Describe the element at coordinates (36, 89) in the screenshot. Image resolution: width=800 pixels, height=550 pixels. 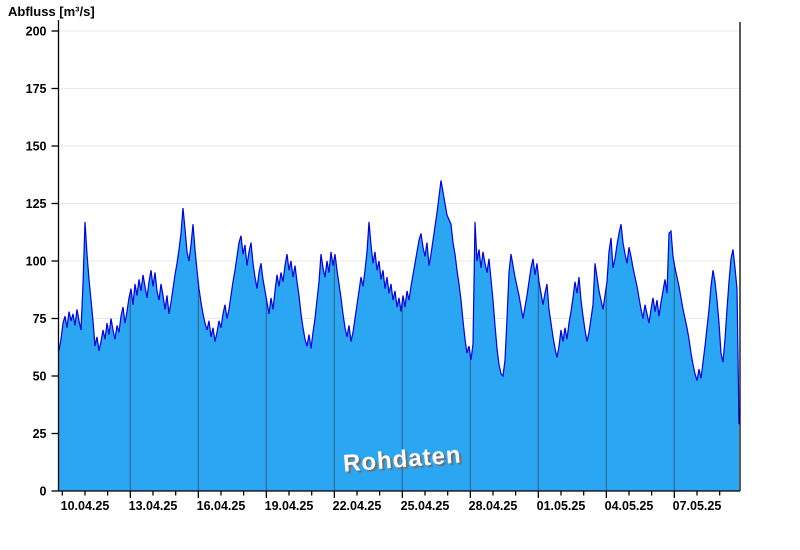
I see `y-axis-tick-label: 175` at that location.